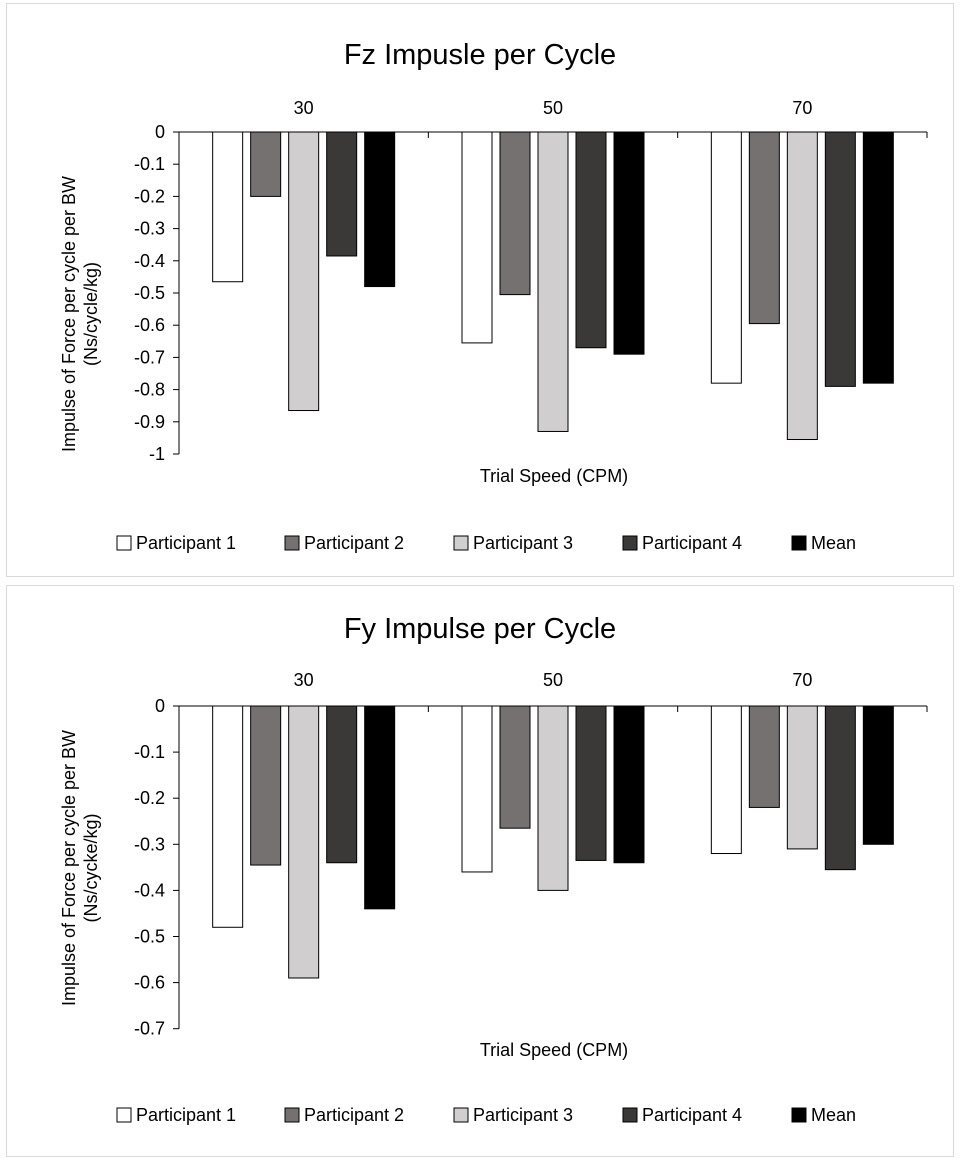 Image resolution: width=968 pixels, height=1168 pixels. I want to click on y-axis-label-line2: (Ns/cycle/kg), so click(91, 314).